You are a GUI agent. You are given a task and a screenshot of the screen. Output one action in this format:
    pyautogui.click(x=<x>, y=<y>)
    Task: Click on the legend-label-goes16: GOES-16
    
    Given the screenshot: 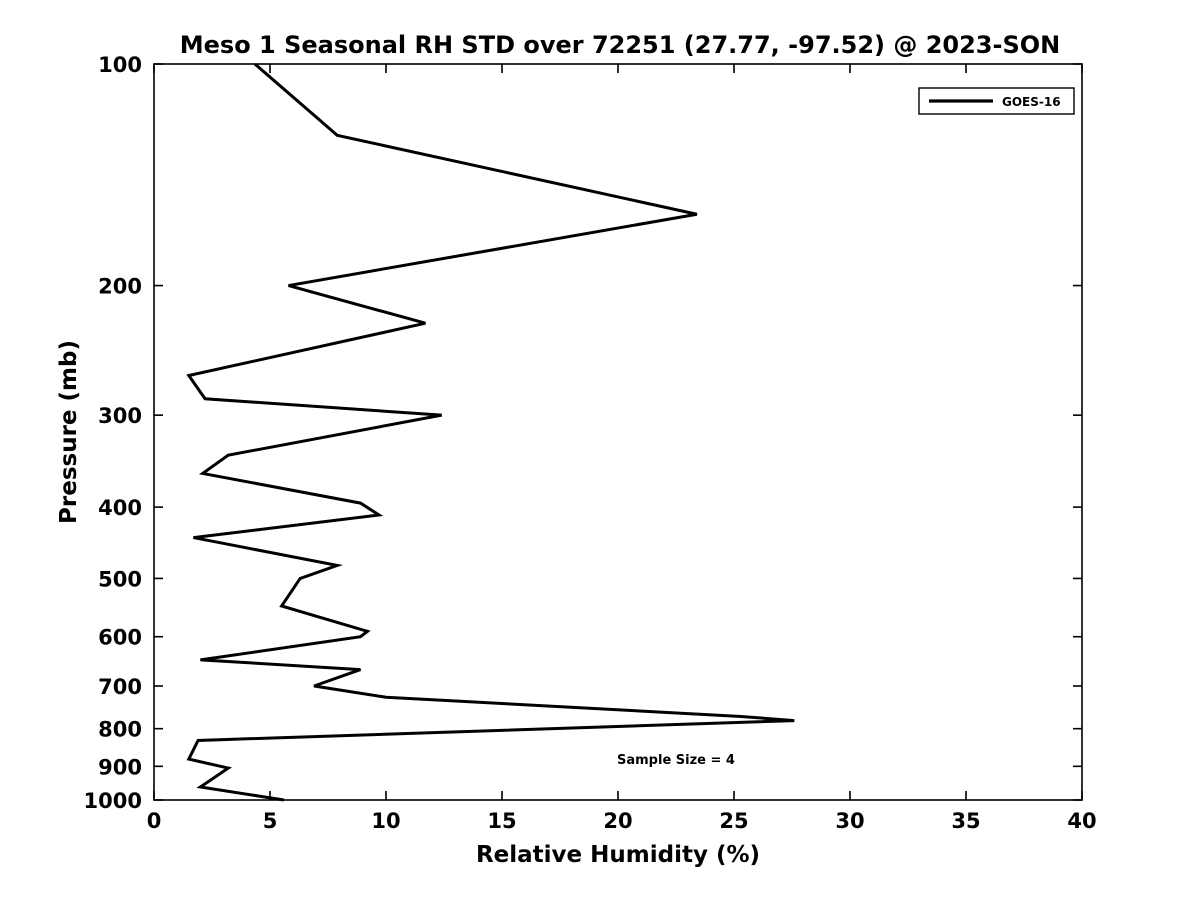 What is the action you would take?
    pyautogui.click(x=1031, y=102)
    